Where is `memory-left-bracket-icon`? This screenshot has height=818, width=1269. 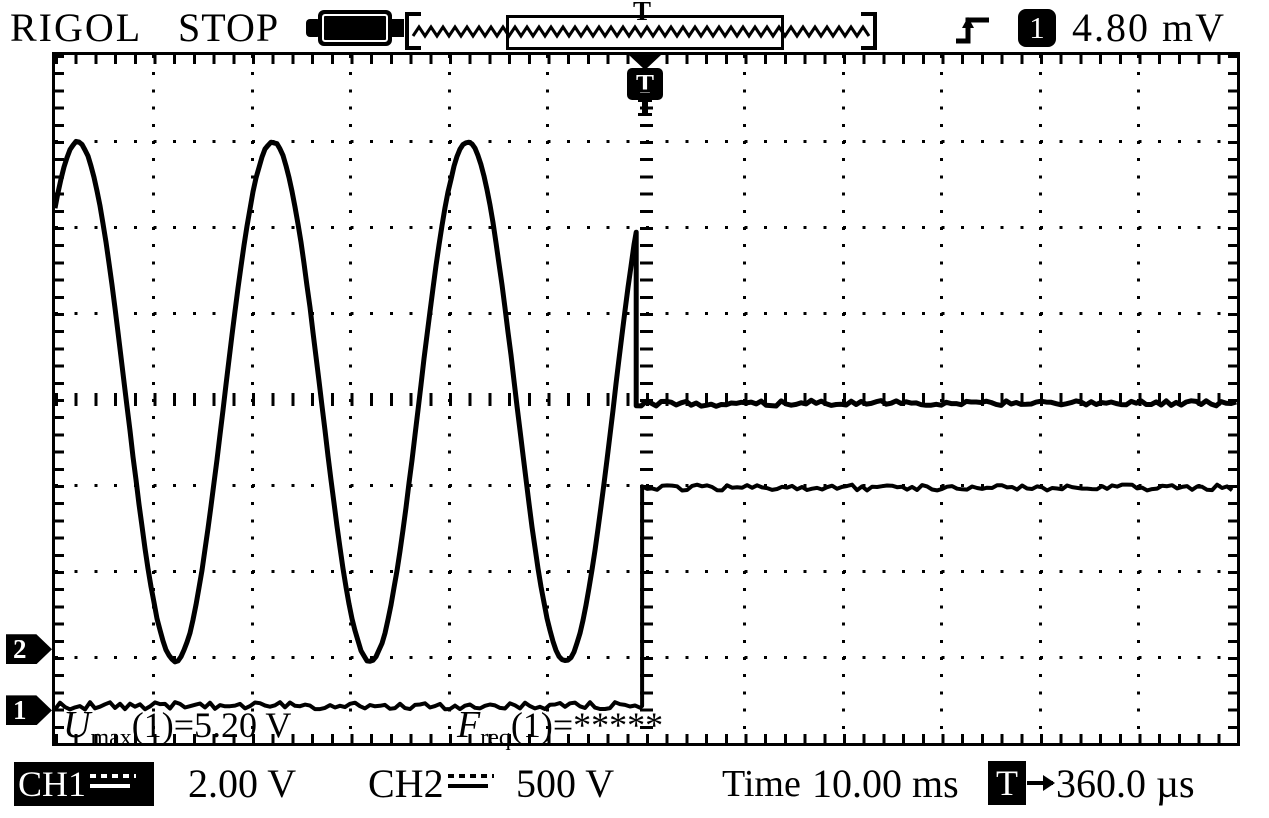 memory-left-bracket-icon is located at coordinates (413, 31).